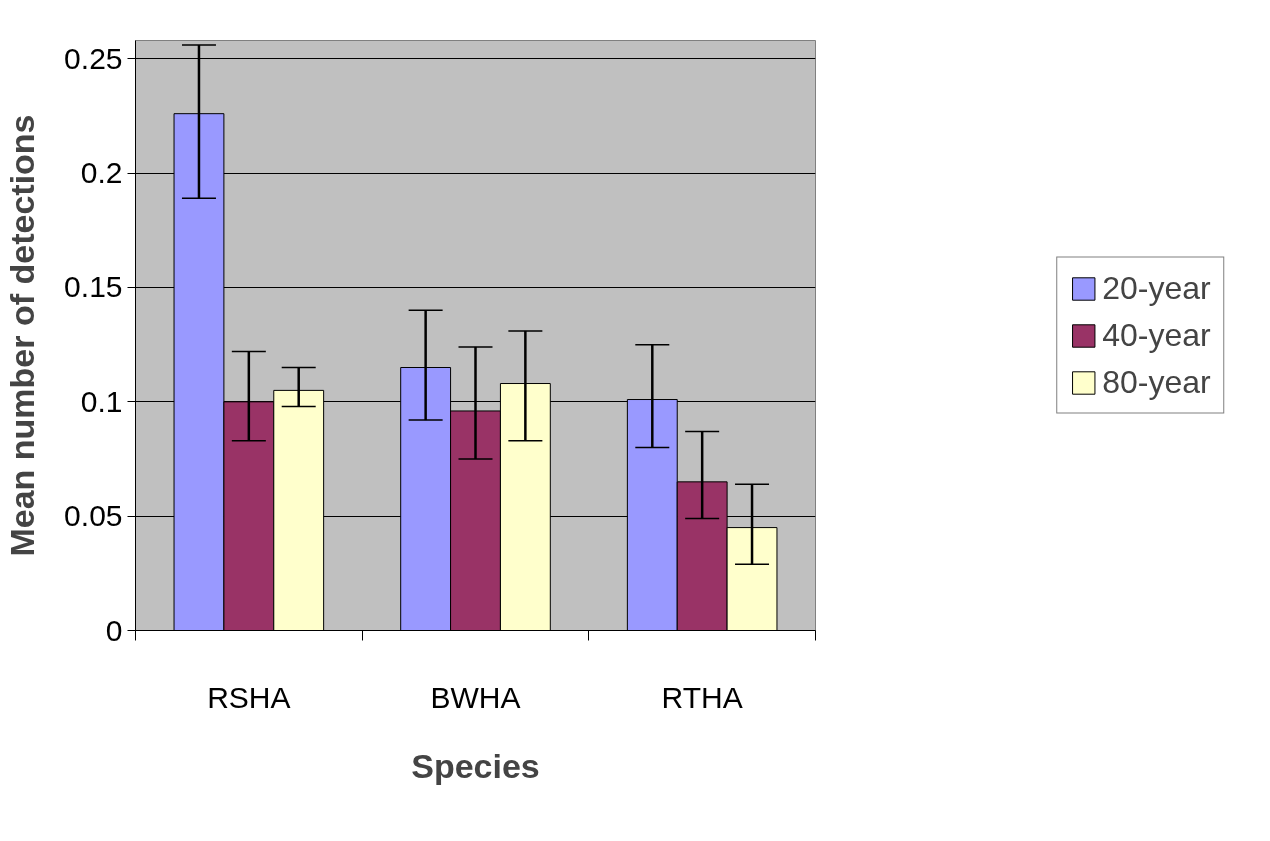 The height and width of the screenshot is (841, 1270). I want to click on legend-label: 40-year, so click(1156, 335).